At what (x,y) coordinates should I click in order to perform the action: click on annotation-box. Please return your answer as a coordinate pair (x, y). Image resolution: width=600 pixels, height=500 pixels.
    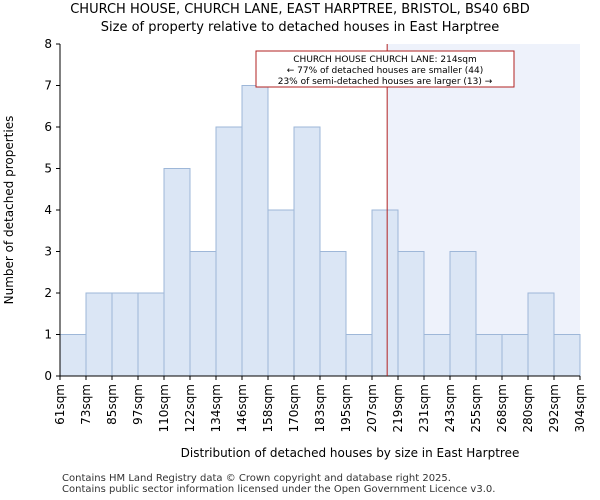
    Looking at the image, I should click on (385, 69).